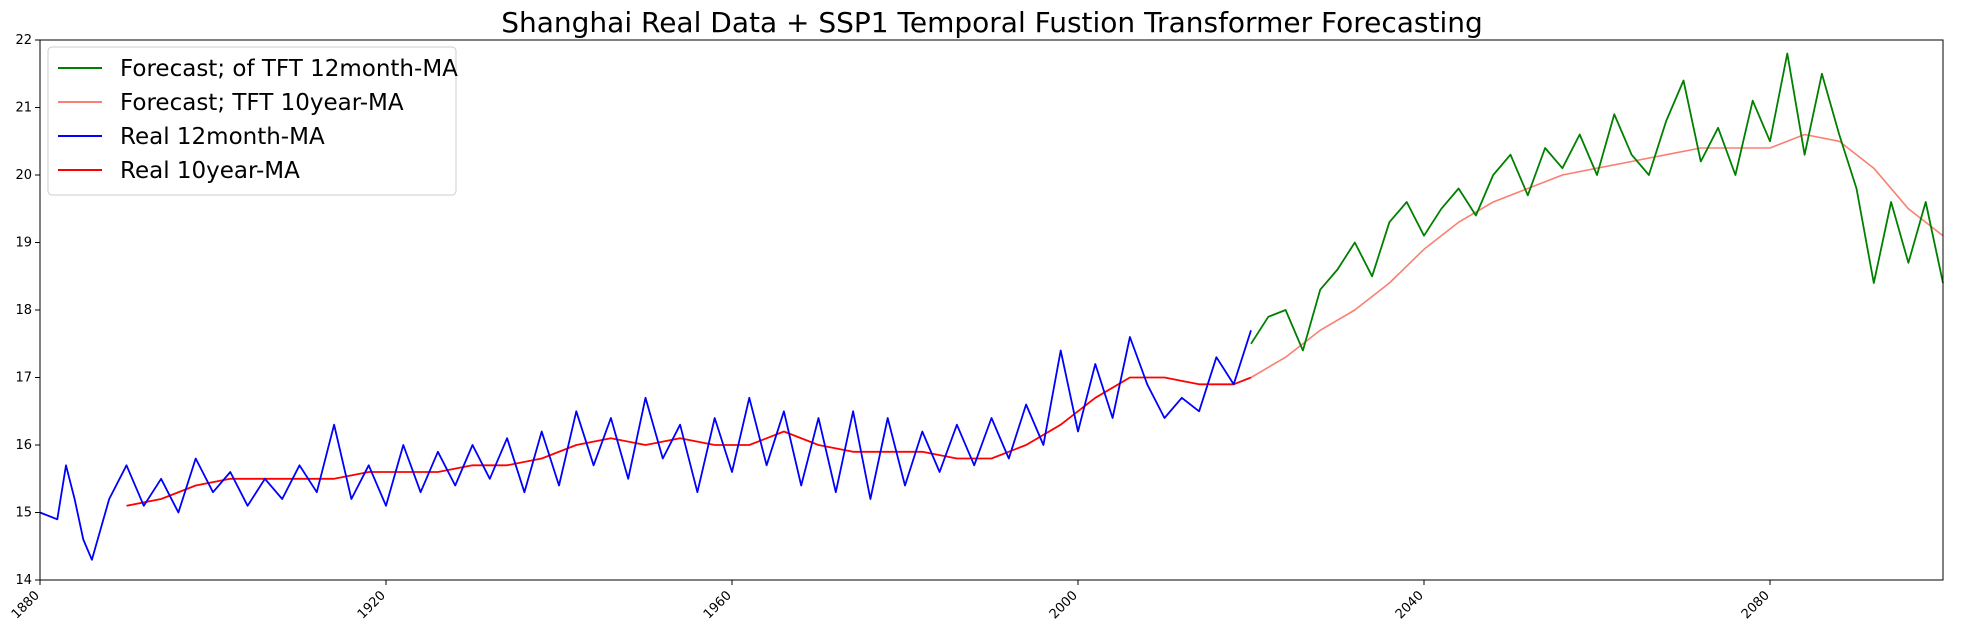  I want to click on y-tick-label: 18, so click(23, 310).